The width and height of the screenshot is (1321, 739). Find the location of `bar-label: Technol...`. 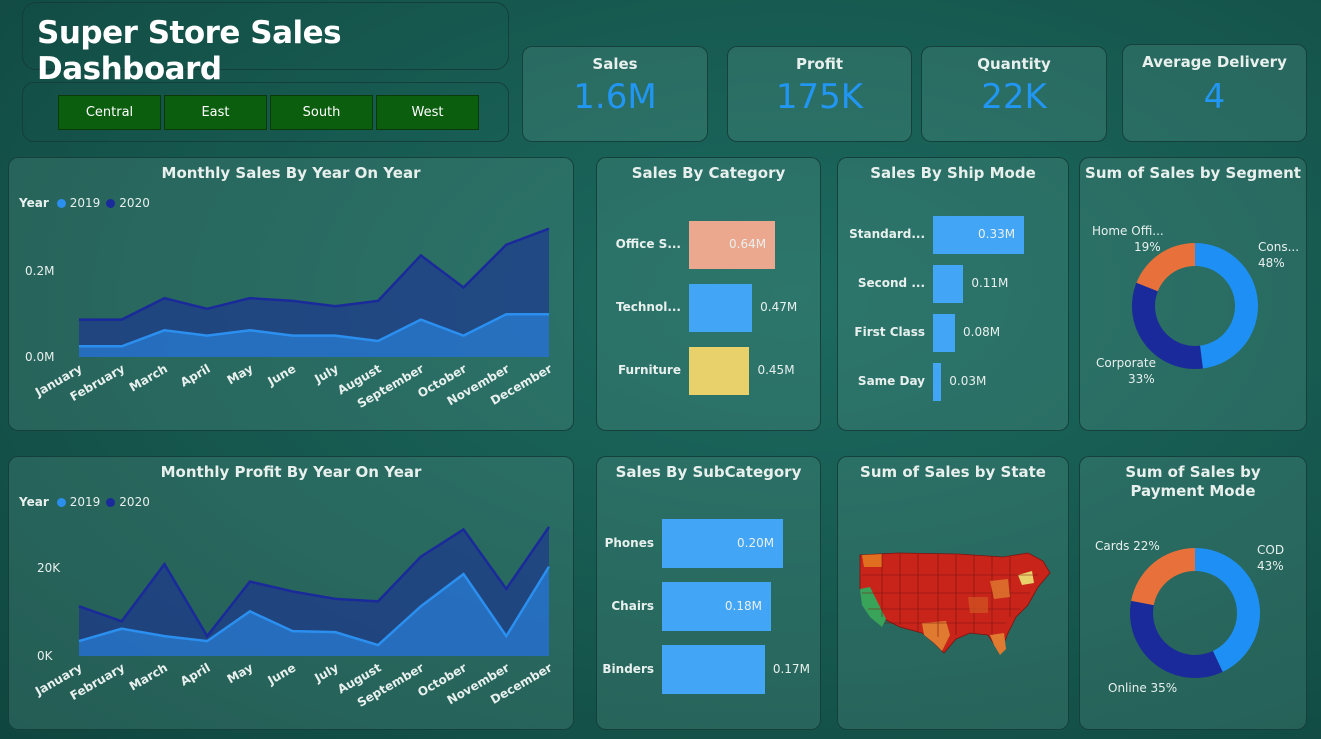

bar-label: Technol... is located at coordinates (648, 307).